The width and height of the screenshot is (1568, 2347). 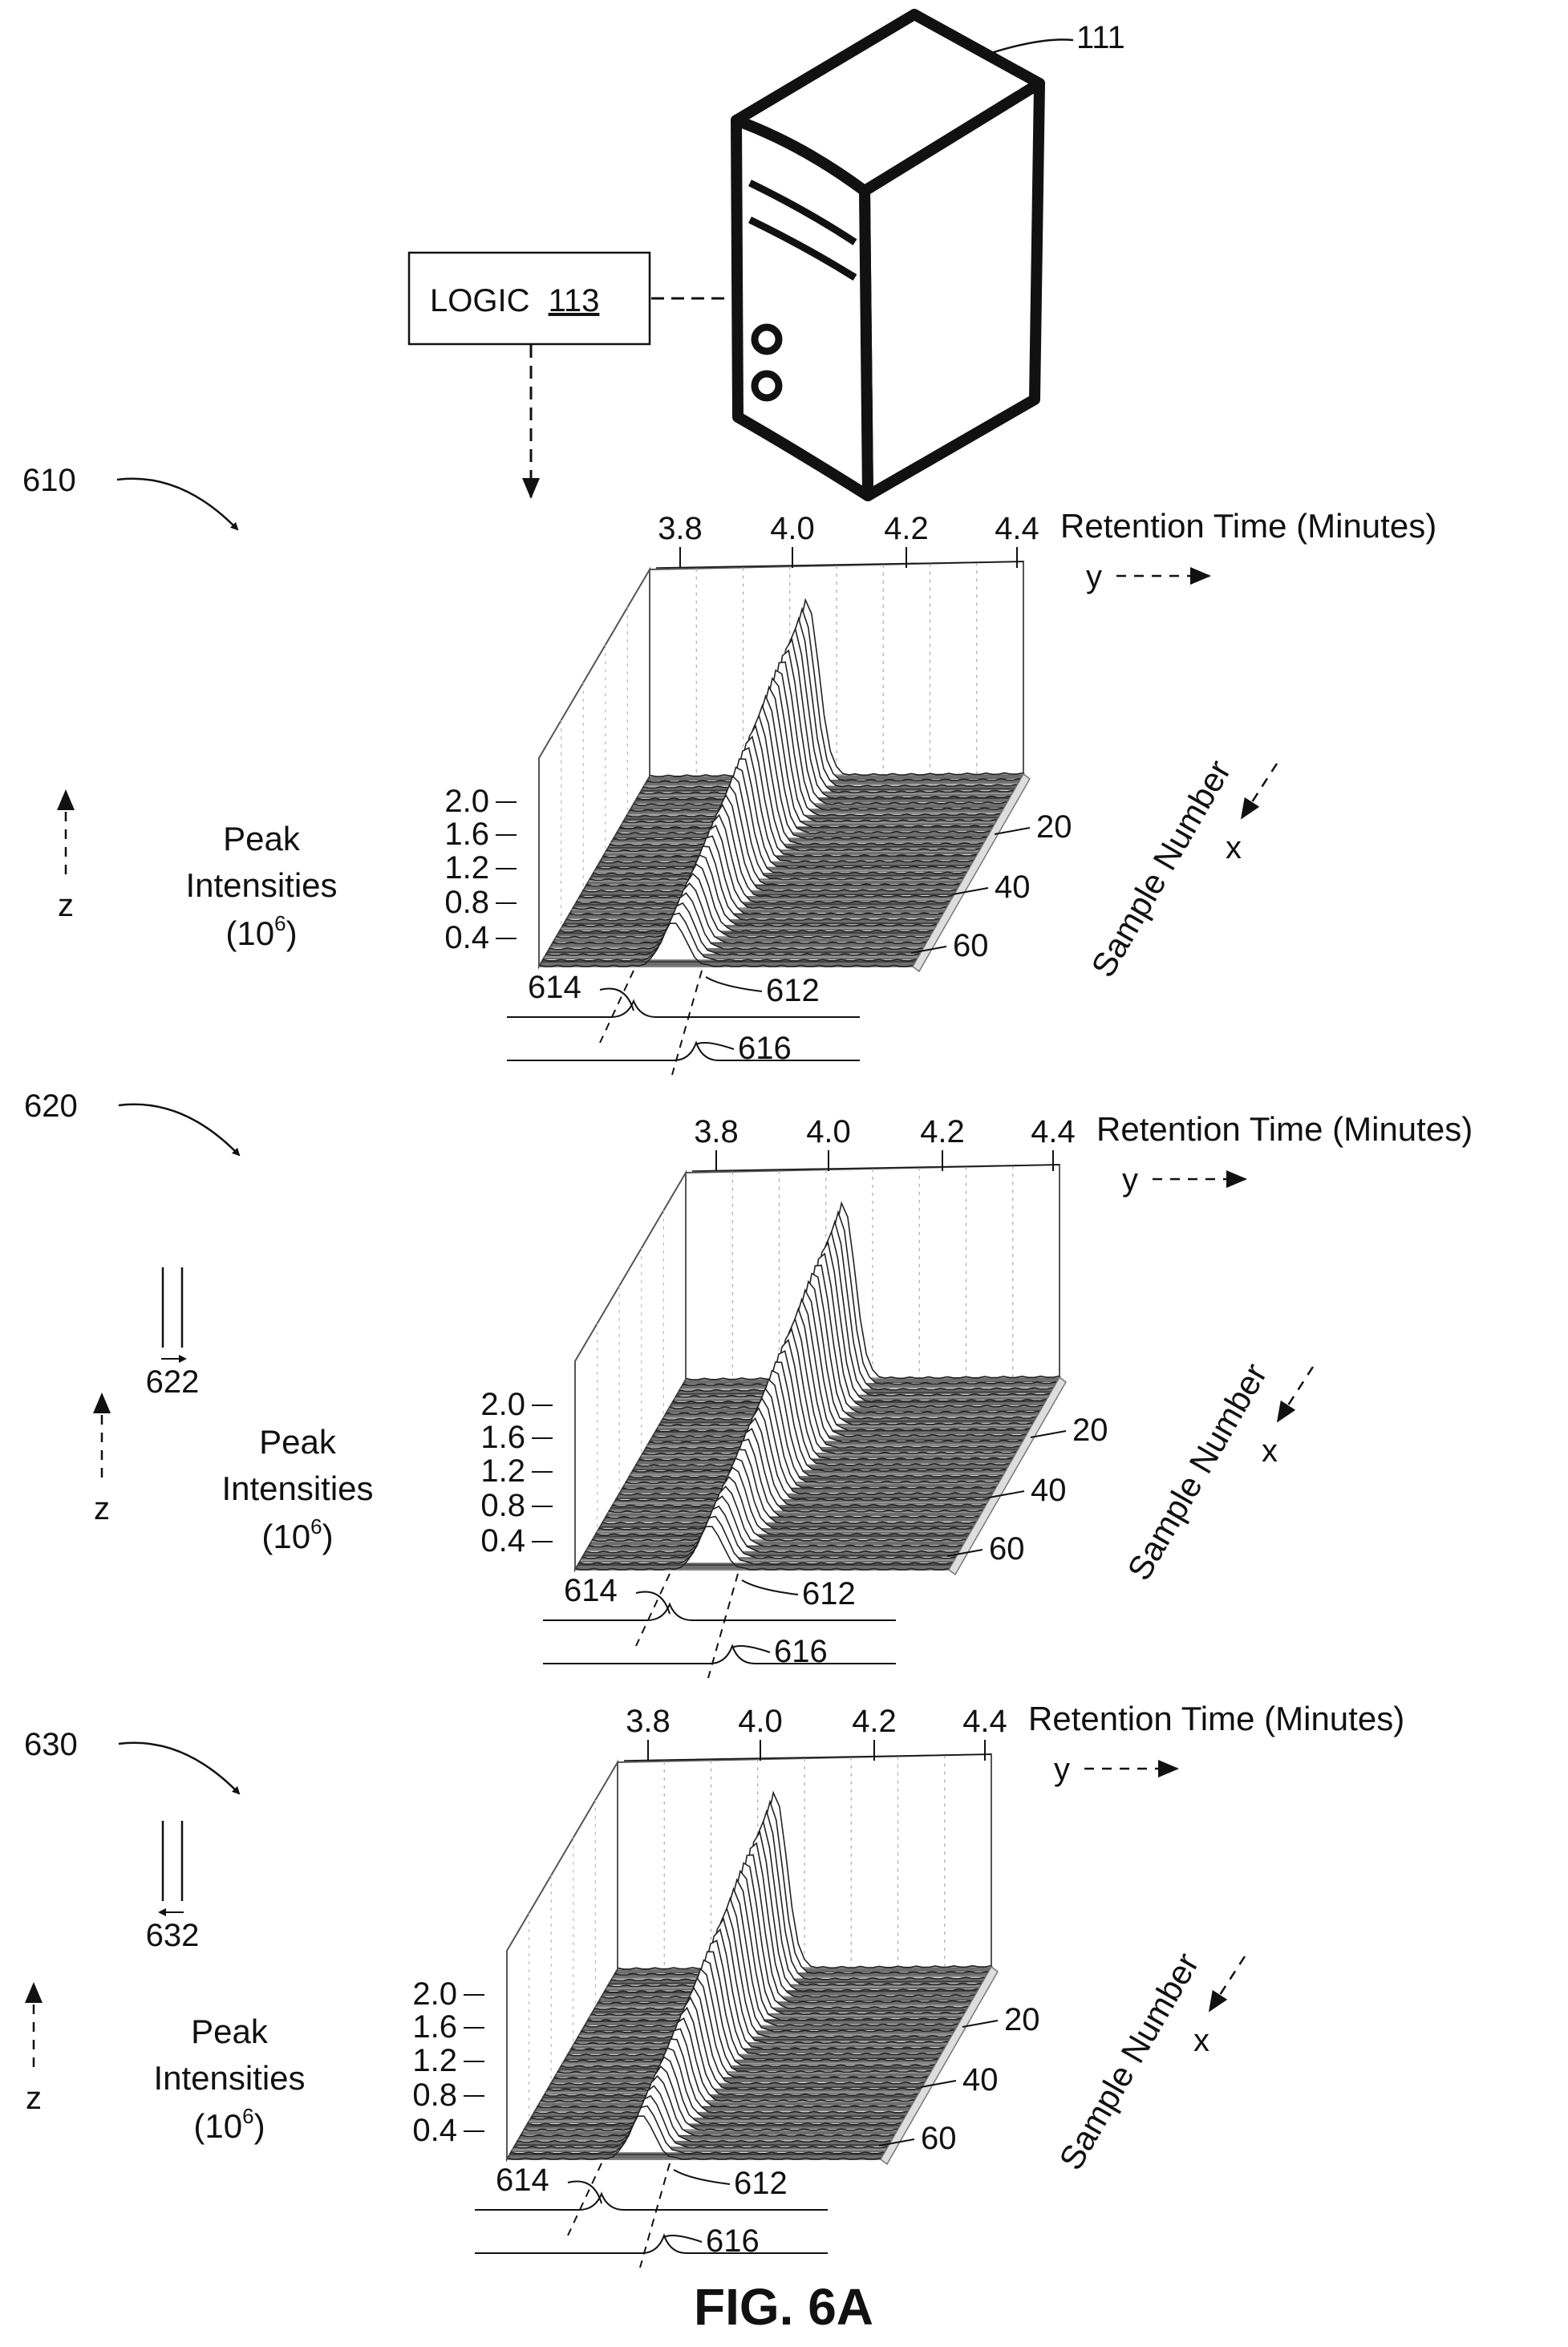 I want to click on callout-612-leader, so click(x=734, y=984).